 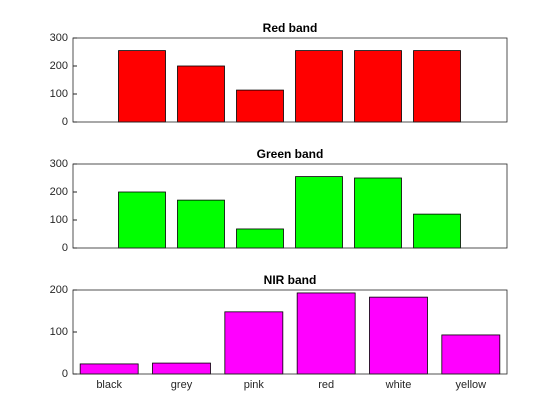 What do you see at coordinates (290, 154) in the screenshot?
I see `chart-title: Green band` at bounding box center [290, 154].